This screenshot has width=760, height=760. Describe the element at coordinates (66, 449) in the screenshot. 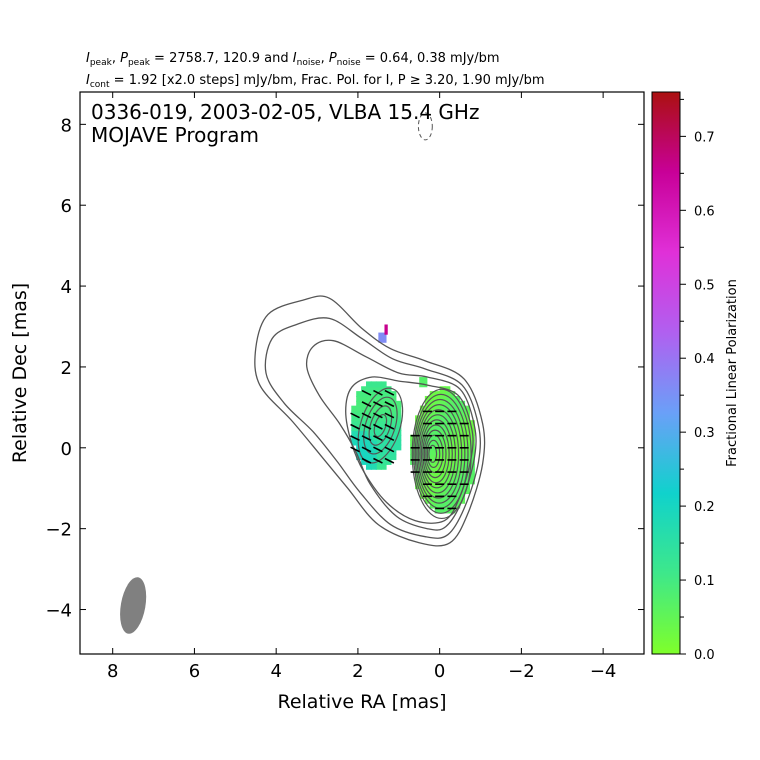

I see `y-tick-label: 0` at that location.